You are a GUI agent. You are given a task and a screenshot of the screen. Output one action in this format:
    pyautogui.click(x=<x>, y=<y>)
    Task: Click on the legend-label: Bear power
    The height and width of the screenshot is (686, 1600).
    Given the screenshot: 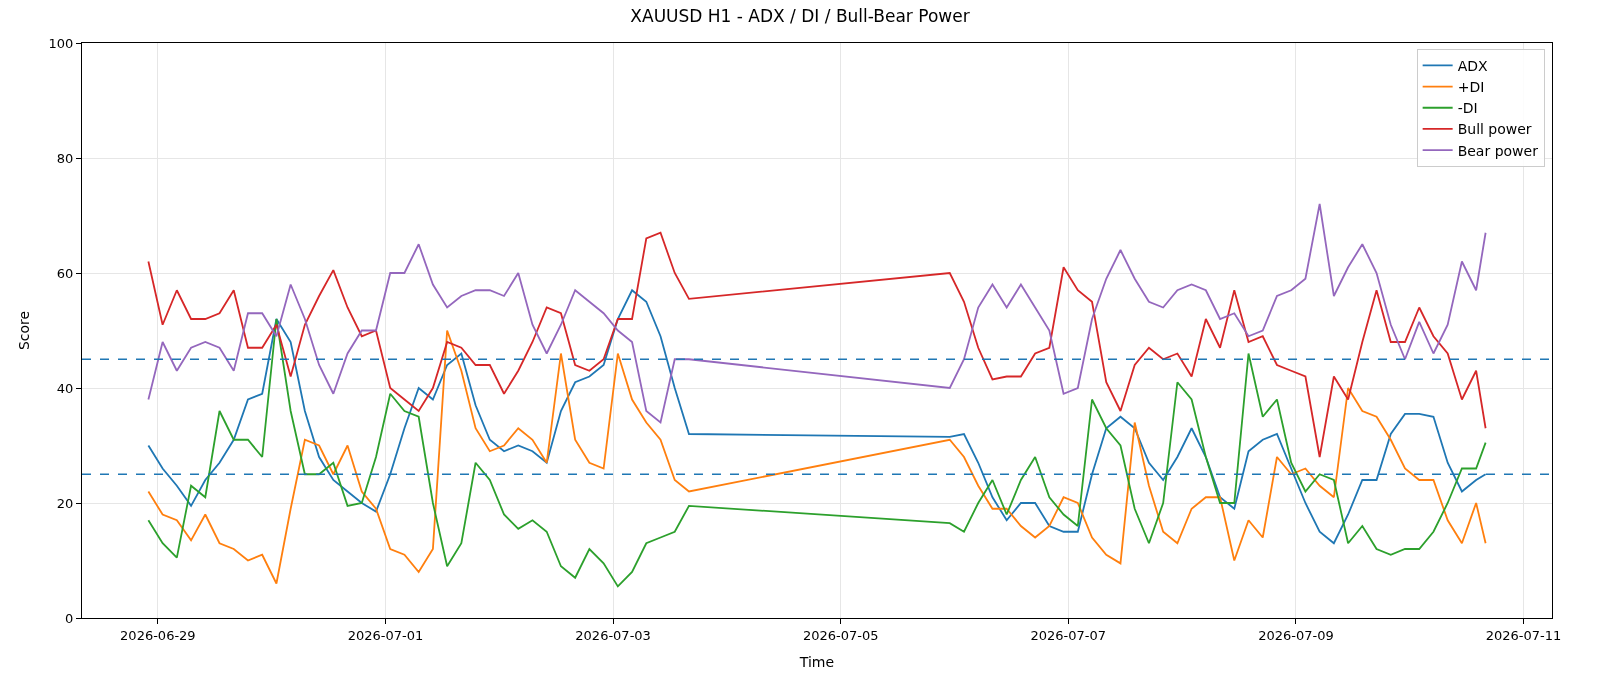 What is the action you would take?
    pyautogui.click(x=1498, y=150)
    